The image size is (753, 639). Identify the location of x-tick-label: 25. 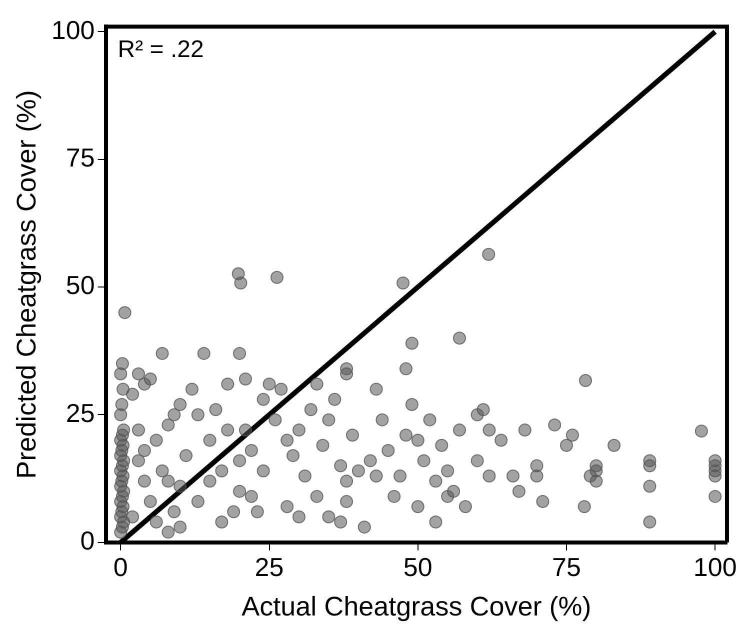
(269, 567).